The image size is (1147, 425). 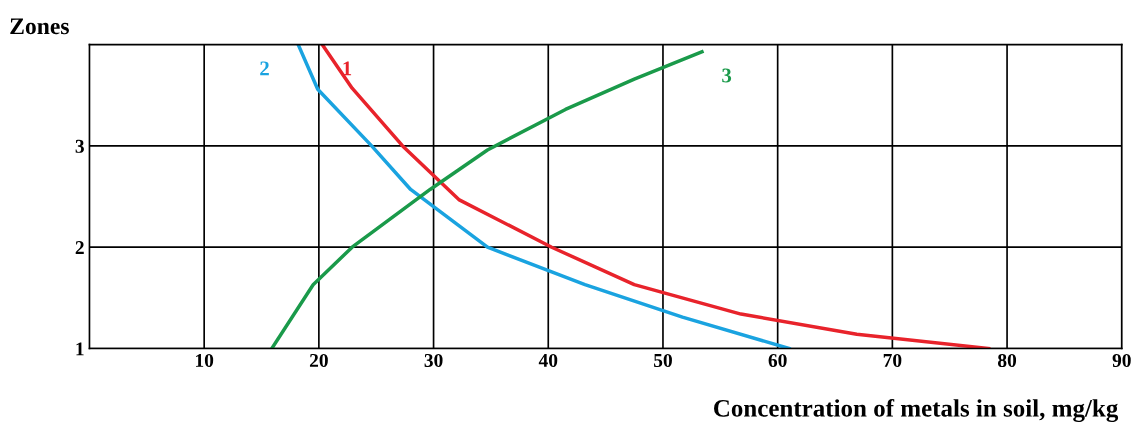 What do you see at coordinates (347, 68) in the screenshot?
I see `series-label: 1` at bounding box center [347, 68].